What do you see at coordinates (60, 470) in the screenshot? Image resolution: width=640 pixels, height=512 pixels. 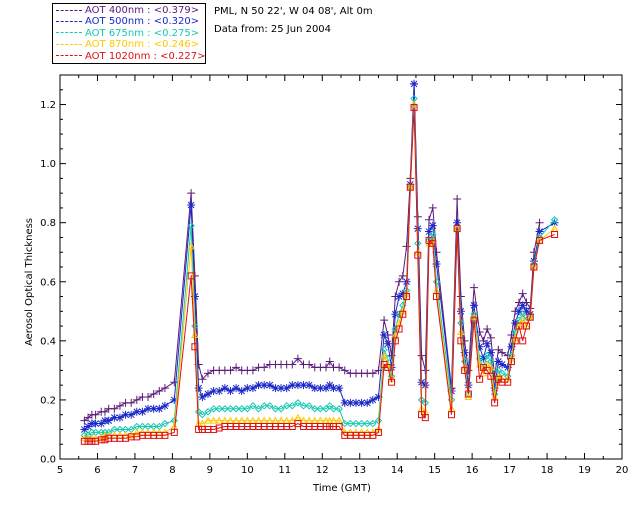 I see `x-tick-label: 5` at bounding box center [60, 470].